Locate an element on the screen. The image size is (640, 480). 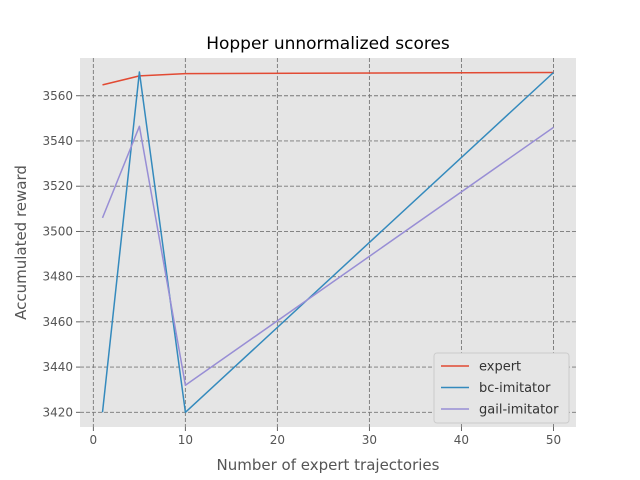
x-tick-label: 30 is located at coordinates (369, 440).